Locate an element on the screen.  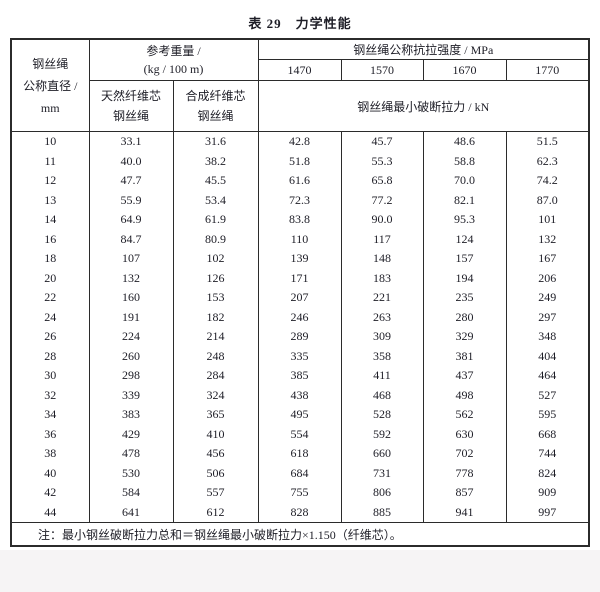
diameter-cell: 26 is located at coordinates (50, 337).